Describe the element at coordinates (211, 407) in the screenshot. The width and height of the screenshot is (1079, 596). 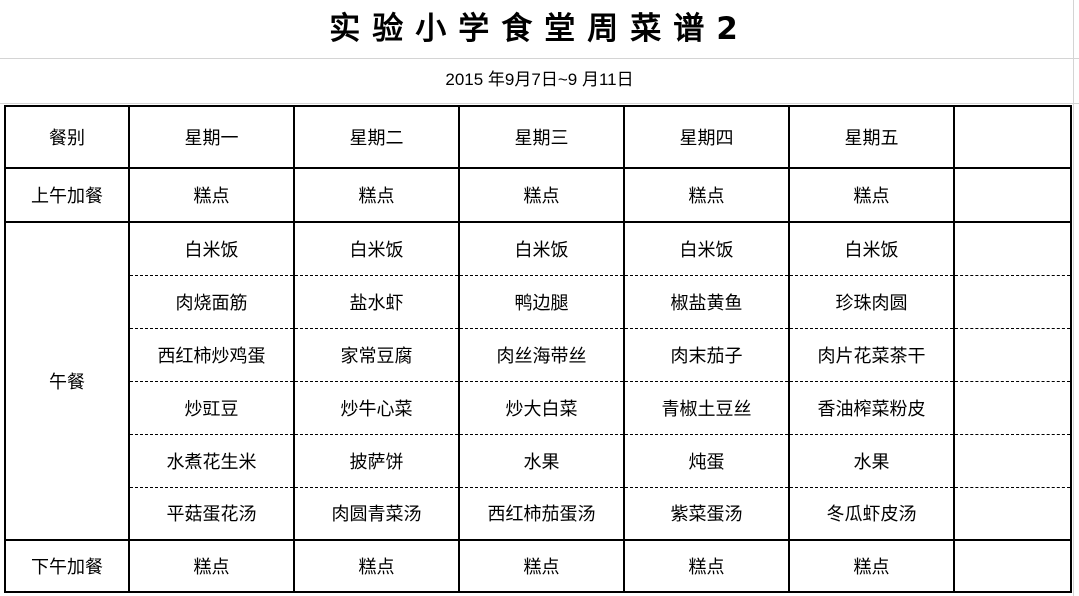
I see `menu-cell: 炒豇豆` at that location.